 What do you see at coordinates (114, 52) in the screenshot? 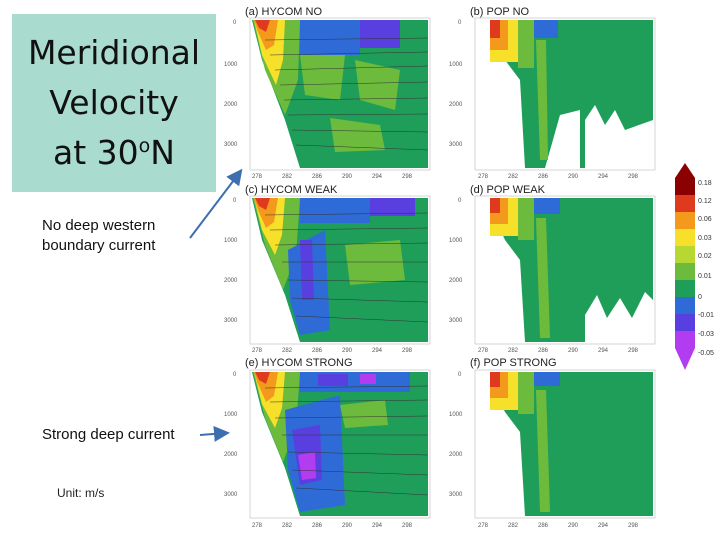
I see `title-line-1: Meridional` at bounding box center [114, 52].